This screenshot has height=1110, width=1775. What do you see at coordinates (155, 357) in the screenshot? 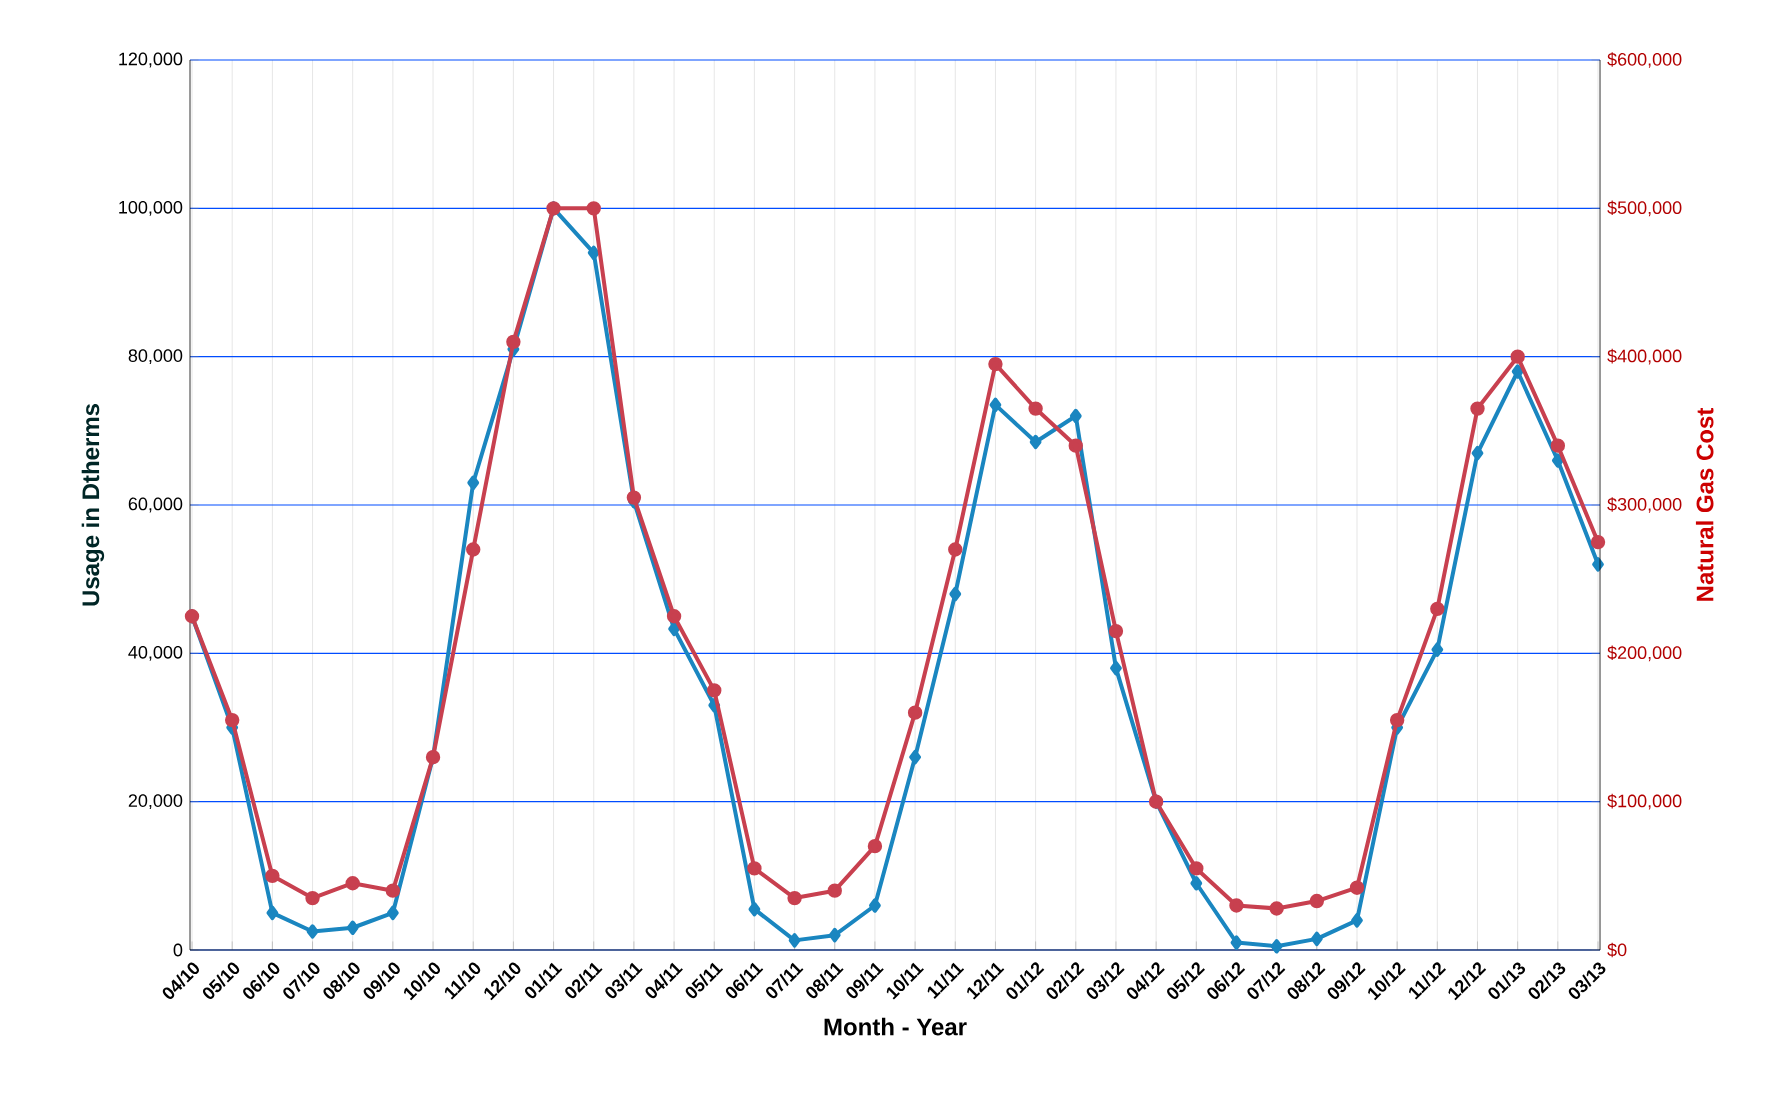
I see `y-tick-label: 80,000` at bounding box center [155, 357].